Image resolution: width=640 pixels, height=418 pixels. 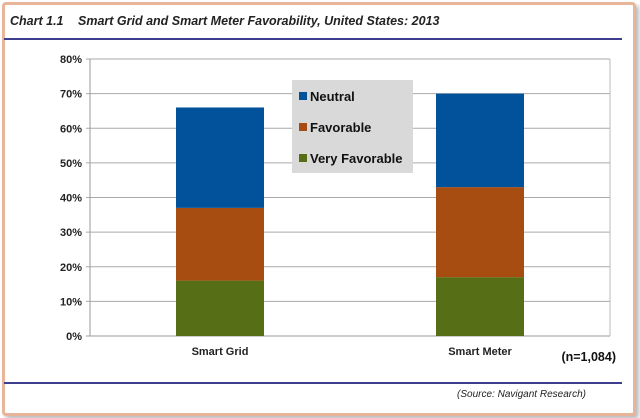 What do you see at coordinates (71, 60) in the screenshot?
I see `y-tick-label: 80%` at bounding box center [71, 60].